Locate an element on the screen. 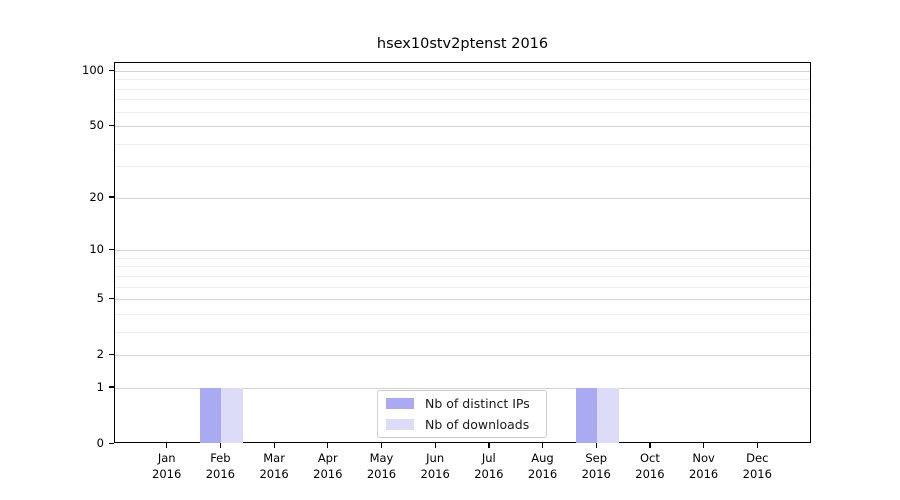 The height and width of the screenshot is (500, 900). x-tick-label: Oct 2016 is located at coordinates (650, 466).